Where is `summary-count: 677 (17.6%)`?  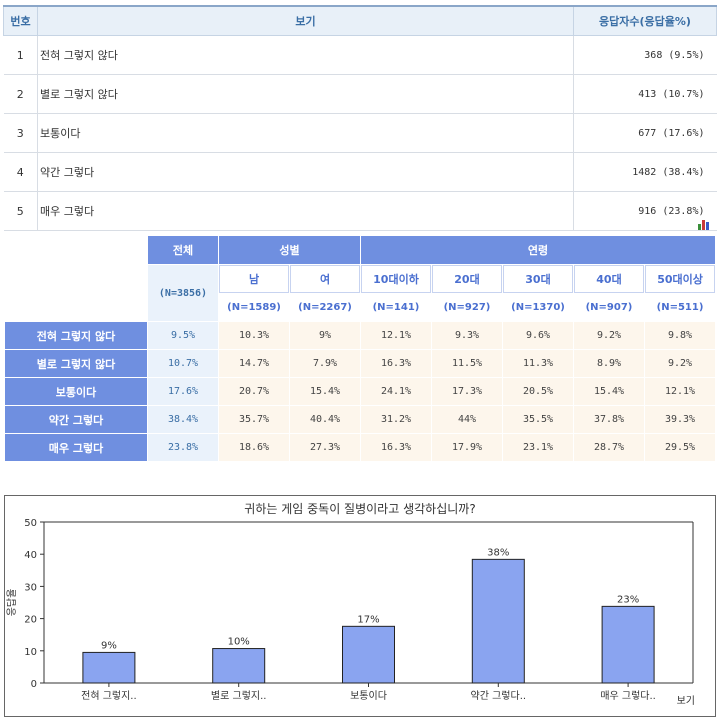 summary-count: 677 (17.6%) is located at coordinates (645, 133).